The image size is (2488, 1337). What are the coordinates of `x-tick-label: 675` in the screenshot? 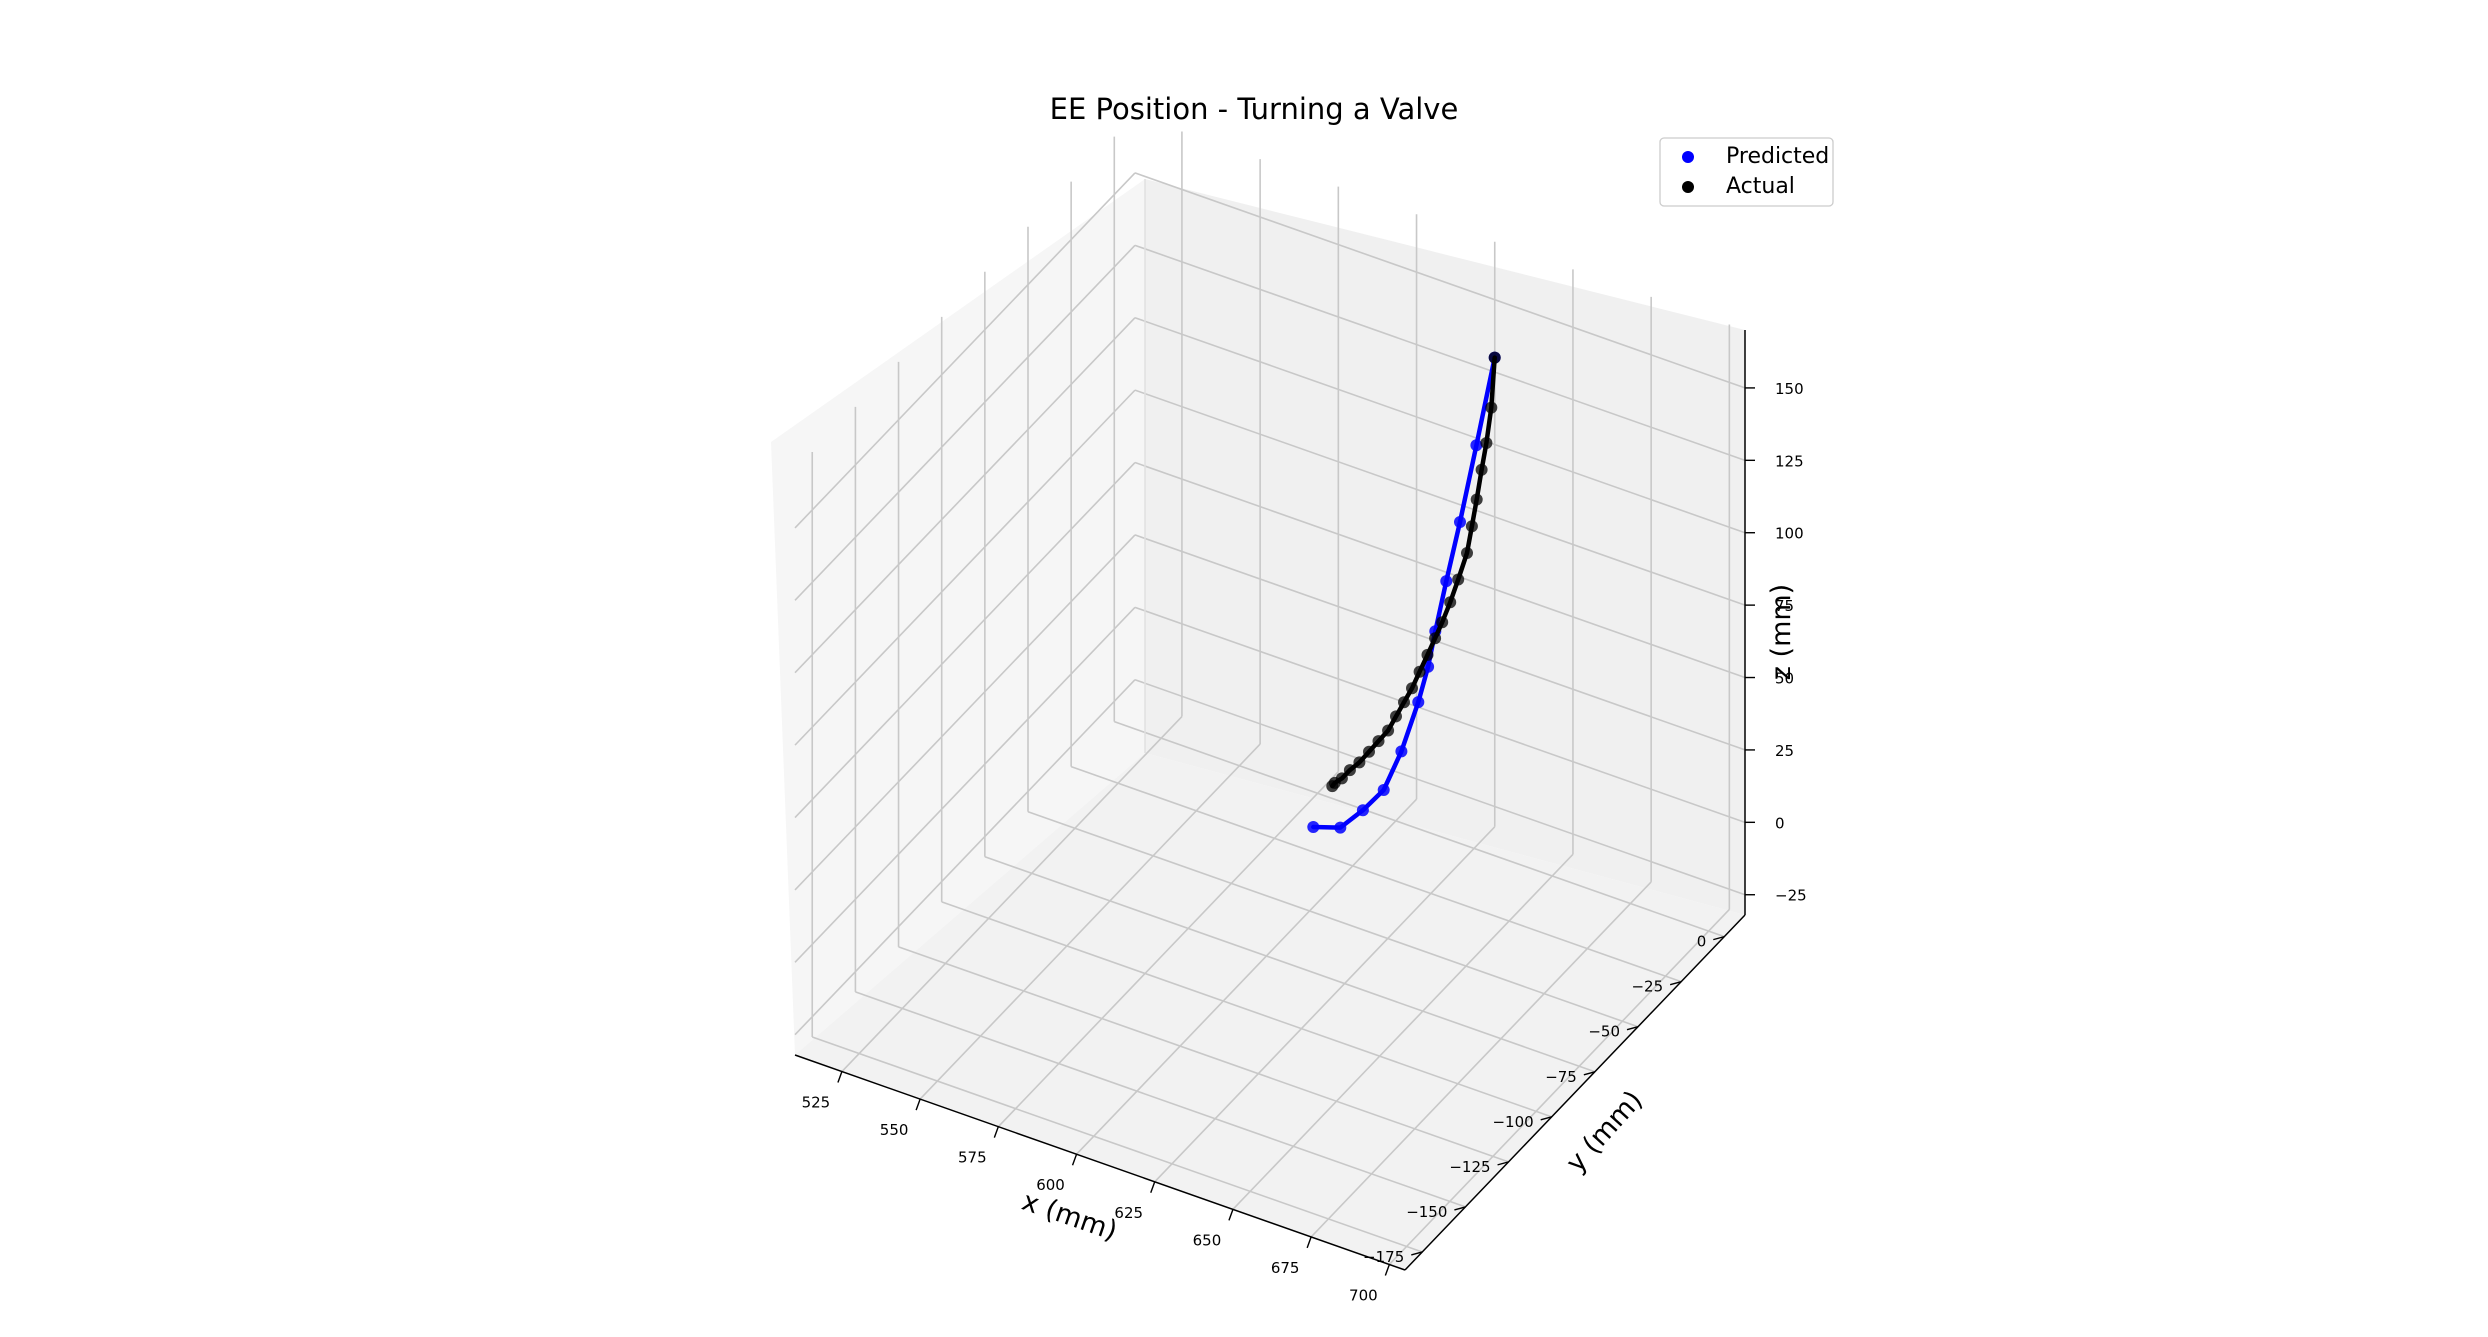 It's located at (1285, 1268).